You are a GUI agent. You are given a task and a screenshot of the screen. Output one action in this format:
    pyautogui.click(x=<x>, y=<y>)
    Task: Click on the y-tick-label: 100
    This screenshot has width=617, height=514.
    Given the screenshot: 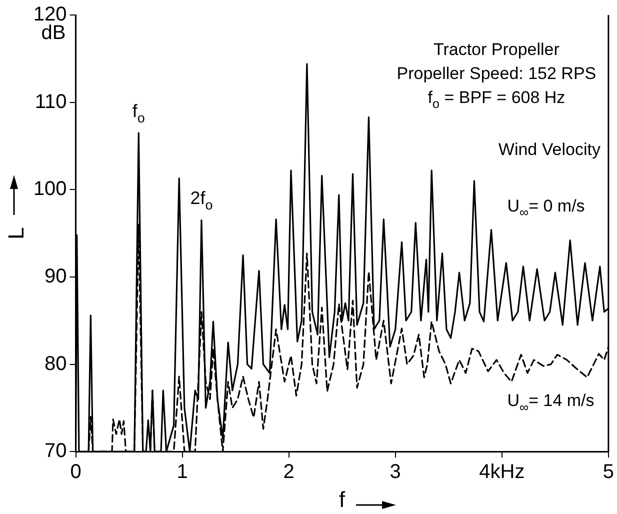 What is the action you would take?
    pyautogui.click(x=50, y=189)
    